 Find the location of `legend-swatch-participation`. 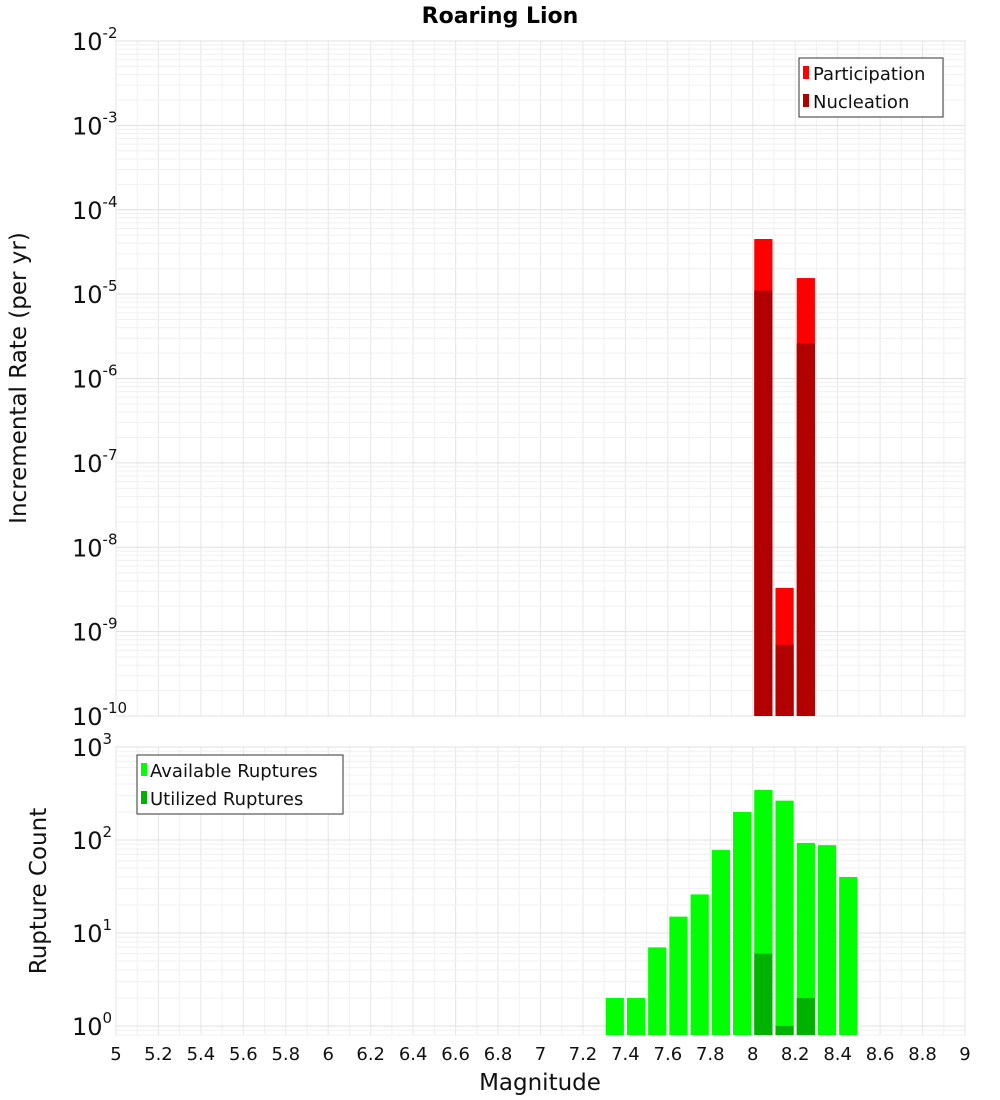

legend-swatch-participation is located at coordinates (806, 72).